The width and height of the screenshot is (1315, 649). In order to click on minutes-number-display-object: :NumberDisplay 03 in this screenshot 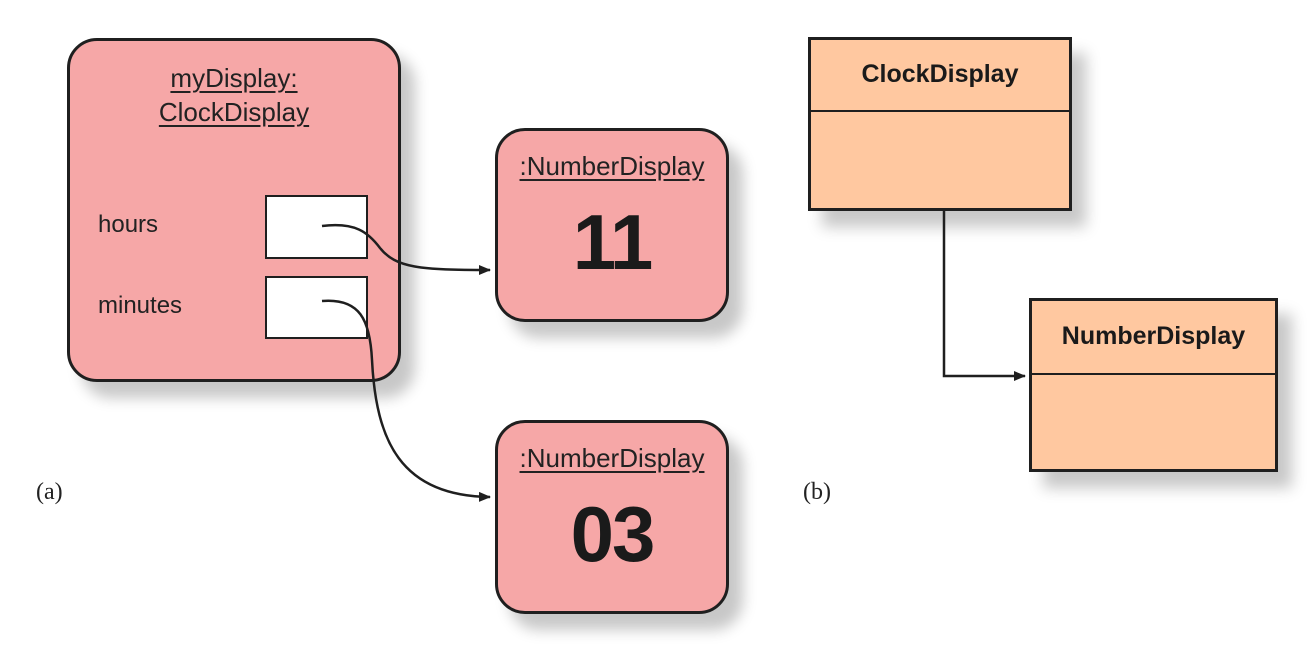, I will do `click(612, 517)`.